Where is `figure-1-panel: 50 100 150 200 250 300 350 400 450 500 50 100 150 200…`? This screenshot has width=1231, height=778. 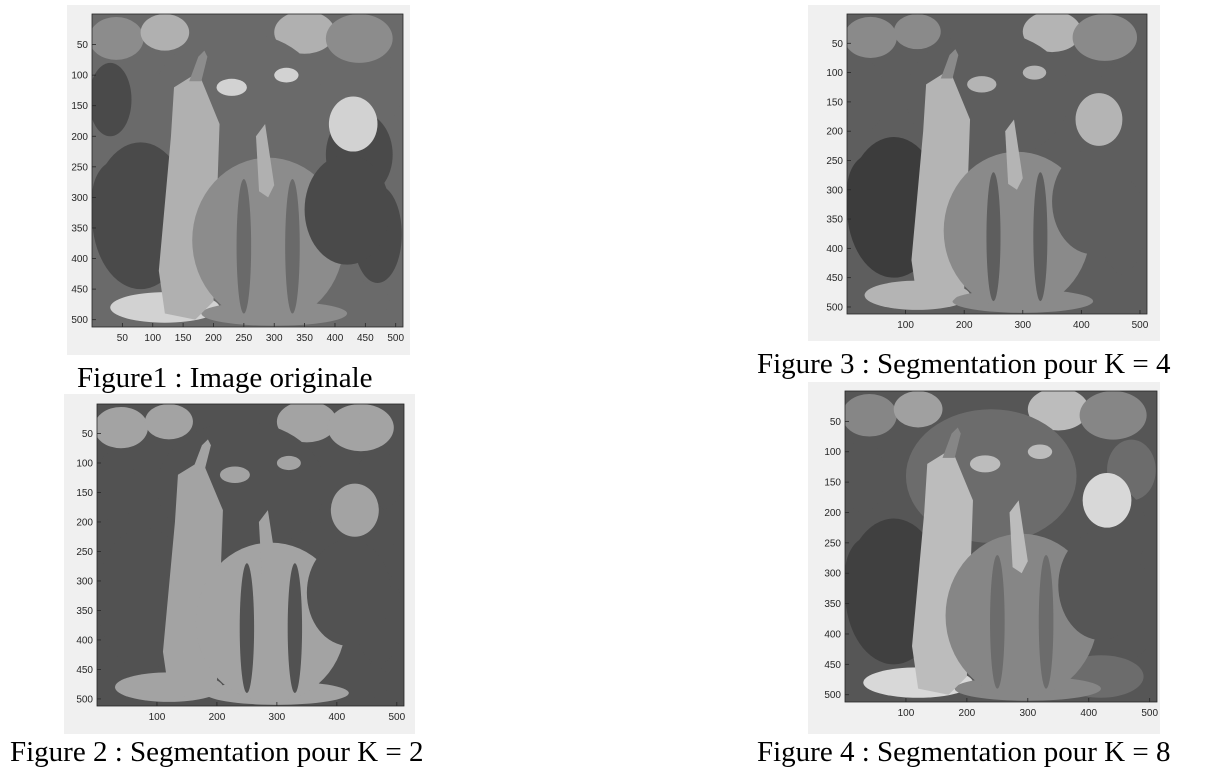
figure-1-panel: 50 100 150 200 250 300 350 400 450 500 50 100 150 200… is located at coordinates (238, 180).